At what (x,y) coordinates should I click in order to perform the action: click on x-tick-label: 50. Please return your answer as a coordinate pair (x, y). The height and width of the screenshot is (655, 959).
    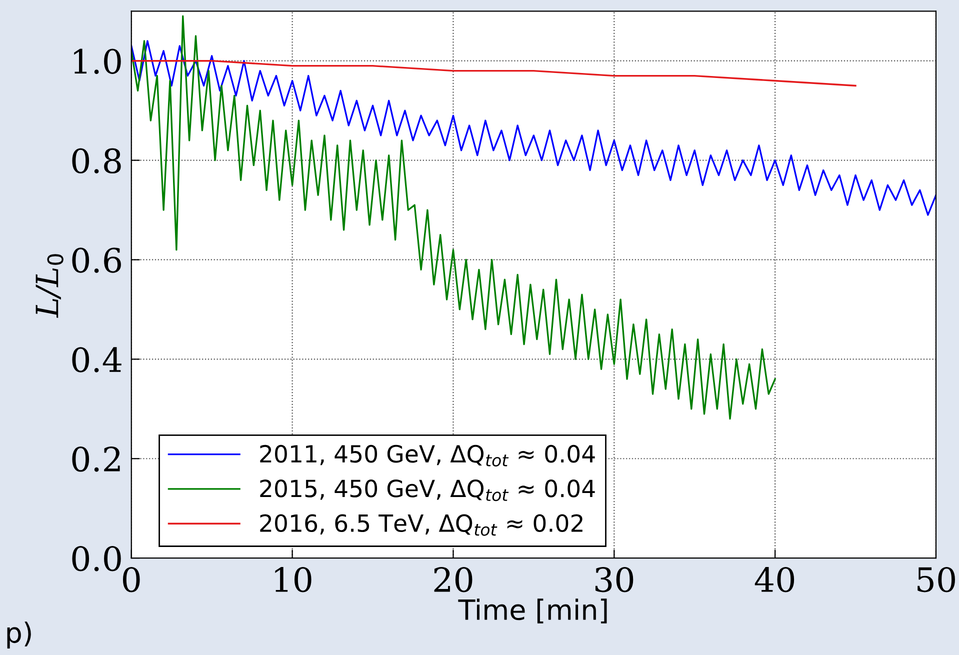
    Looking at the image, I should click on (936, 579).